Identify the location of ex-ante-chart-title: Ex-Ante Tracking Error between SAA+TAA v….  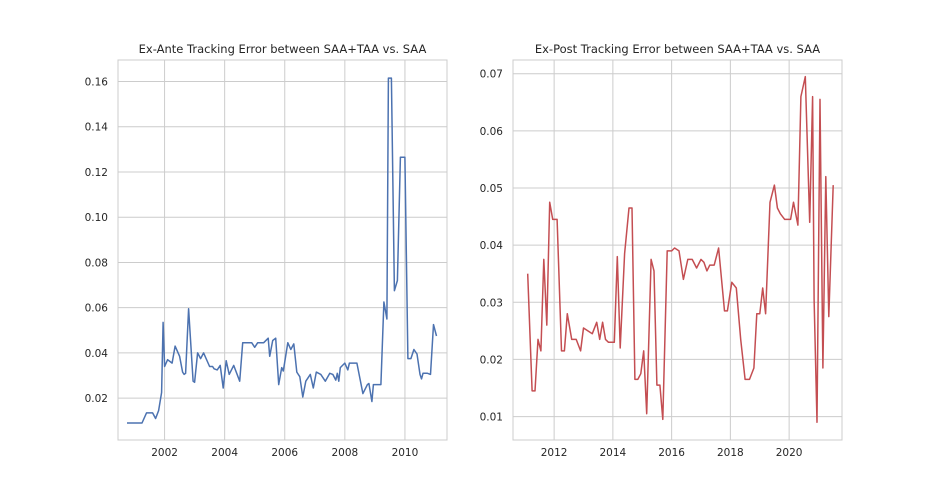
(283, 49).